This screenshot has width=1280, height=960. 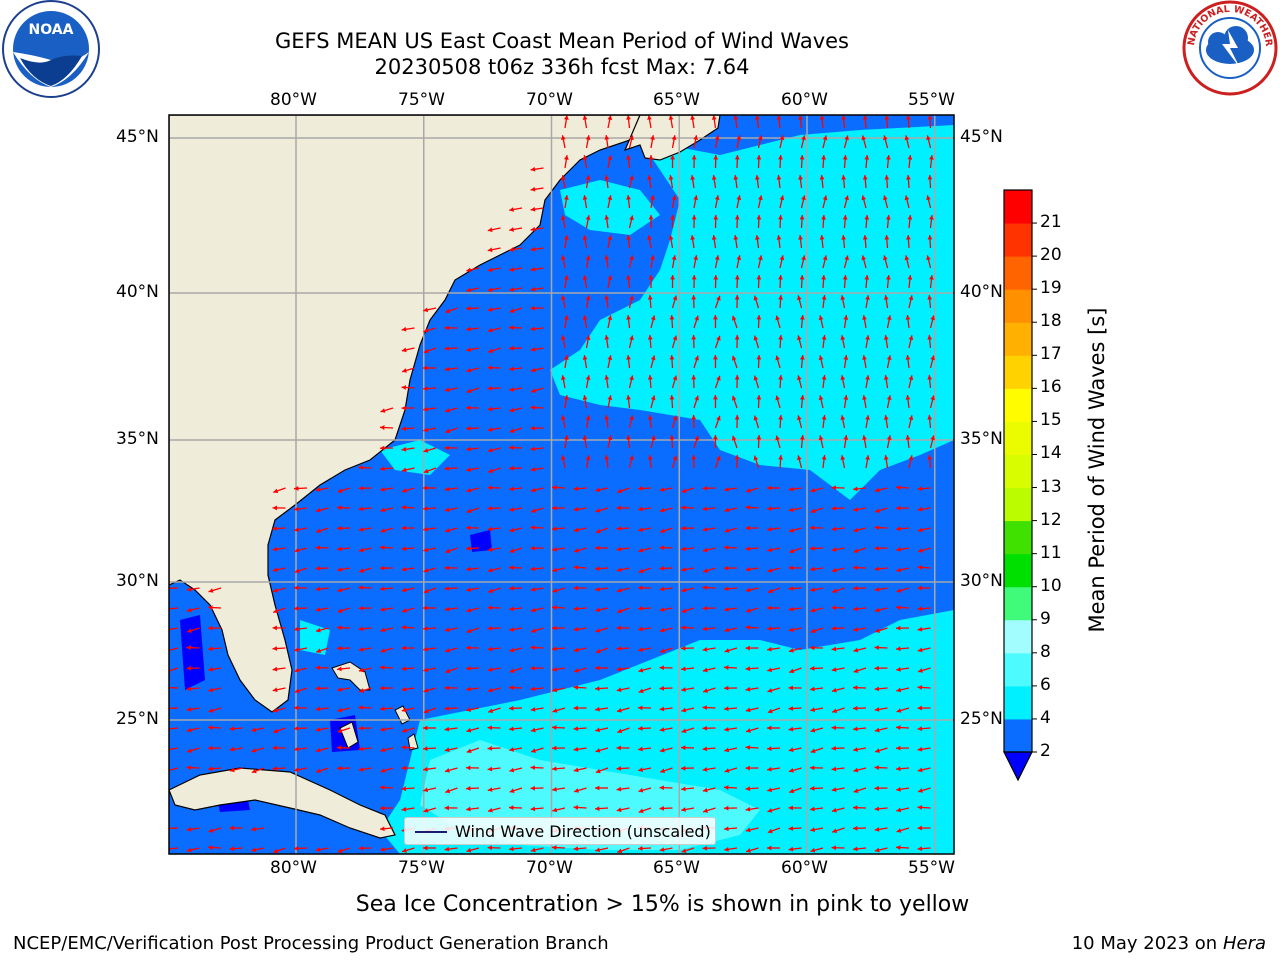 What do you see at coordinates (421, 868) in the screenshot?
I see `lon-label-bottom-75w: 75°W` at bounding box center [421, 868].